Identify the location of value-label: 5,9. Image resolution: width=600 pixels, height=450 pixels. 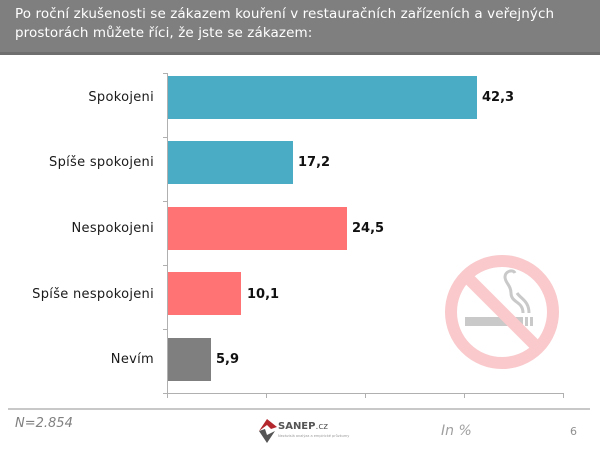
(228, 359).